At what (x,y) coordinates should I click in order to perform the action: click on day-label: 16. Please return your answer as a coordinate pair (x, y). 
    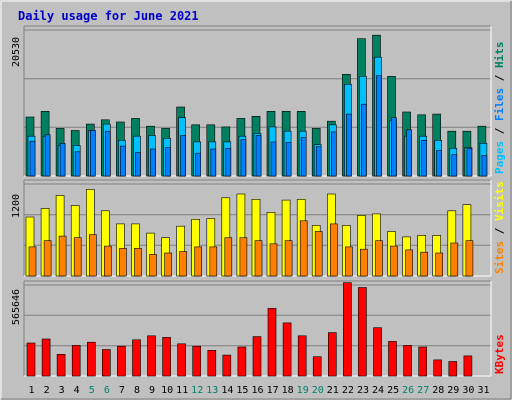
    Looking at the image, I should click on (257, 390).